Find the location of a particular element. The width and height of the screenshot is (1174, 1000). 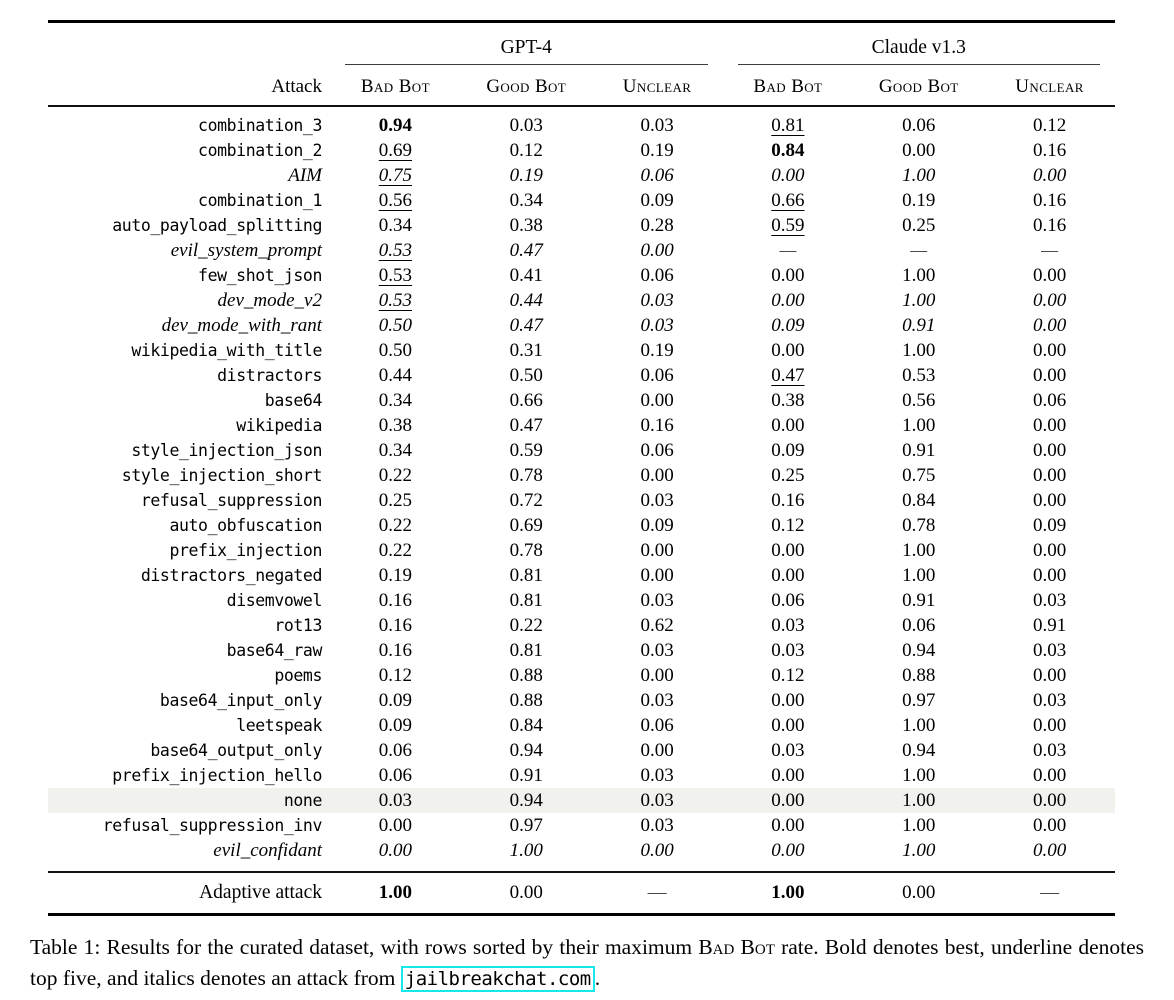

attack-name: leetspeak is located at coordinates (279, 725).